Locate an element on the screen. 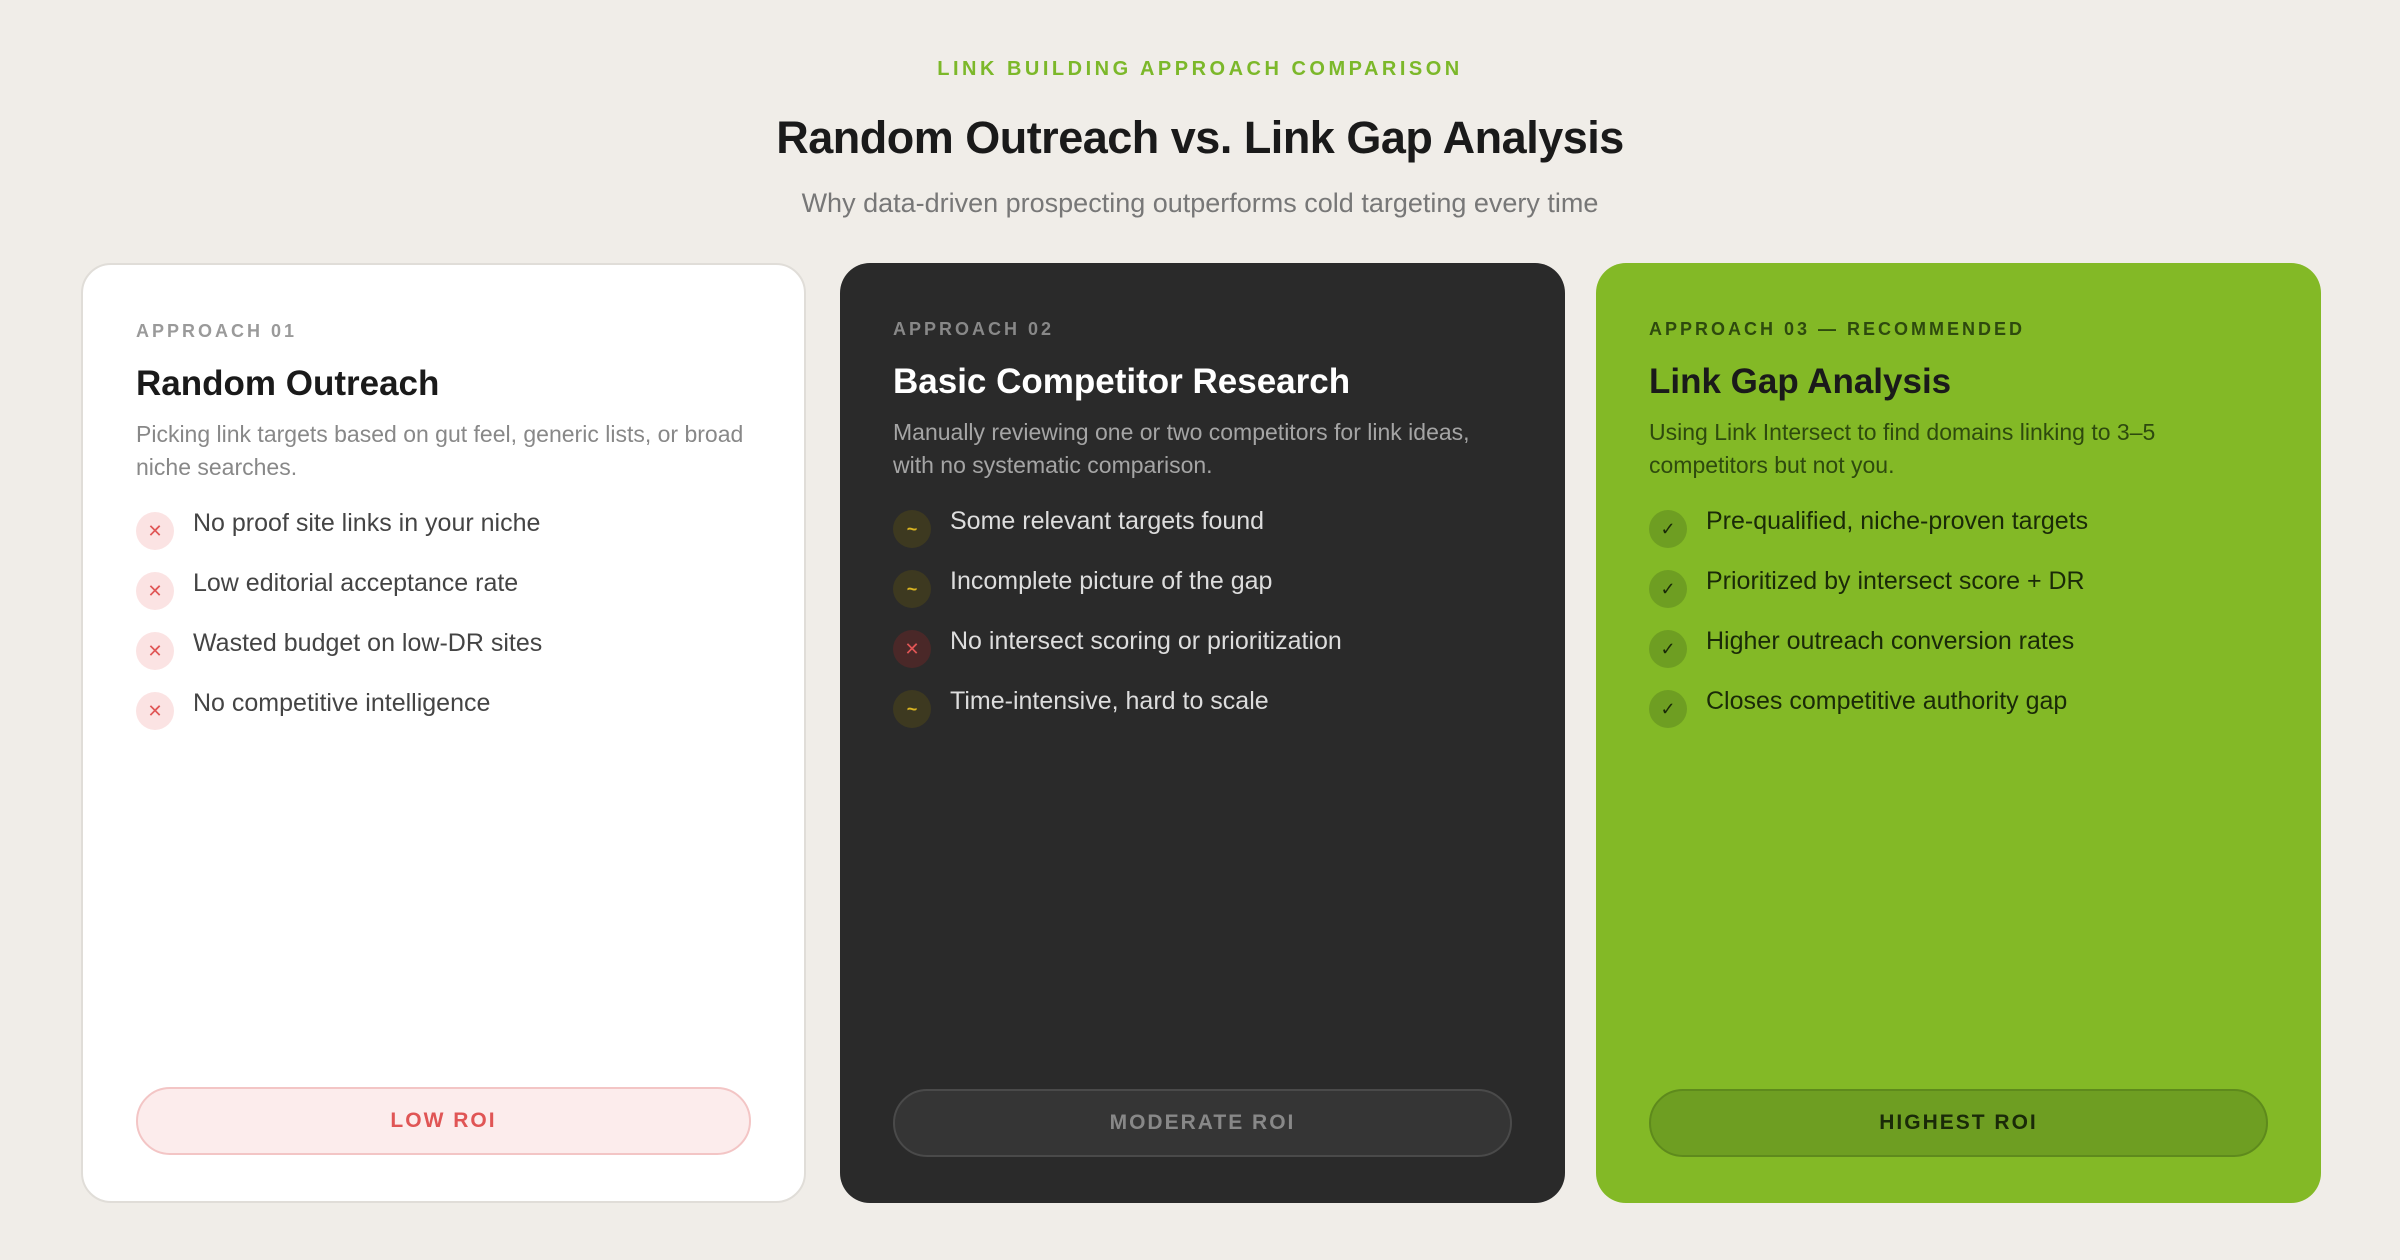 The height and width of the screenshot is (1260, 2400). item-text: Pre-qualified, niche-proven targets is located at coordinates (1897, 521).